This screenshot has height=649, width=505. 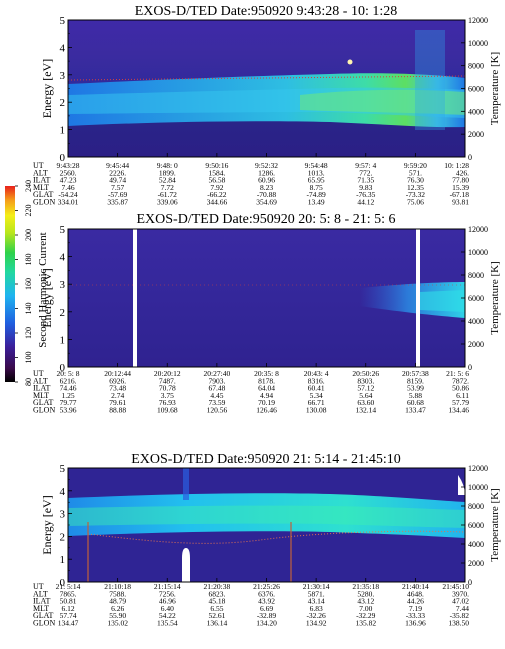 What do you see at coordinates (68, 402) in the screenshot?
I see `ephemeris-value: 79.77` at bounding box center [68, 402].